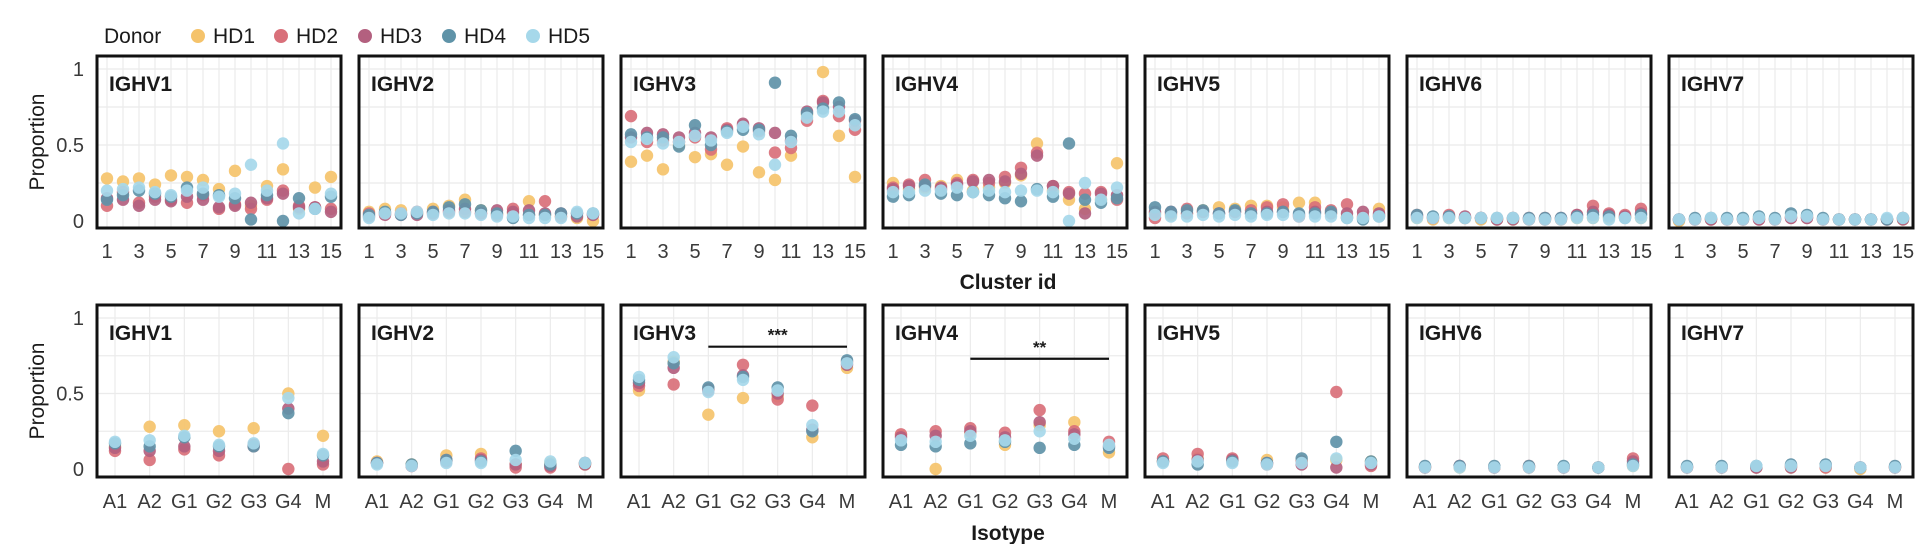  Describe the element at coordinates (1074, 422) in the screenshot. I see `point-hd1-g4` at that location.